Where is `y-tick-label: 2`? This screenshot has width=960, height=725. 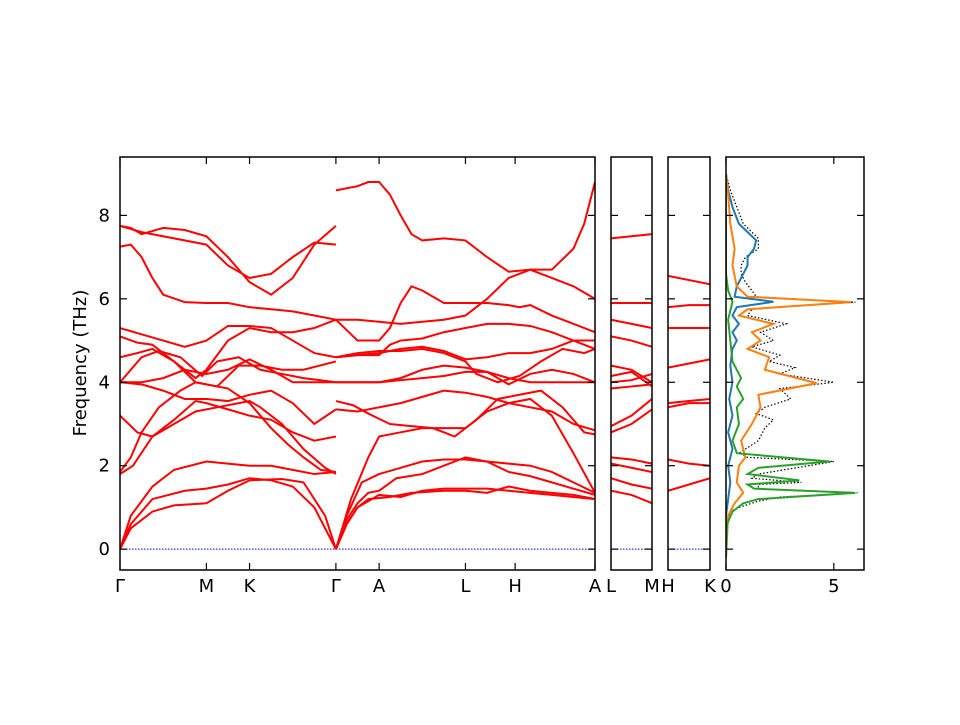
y-tick-label: 2 is located at coordinates (104, 466).